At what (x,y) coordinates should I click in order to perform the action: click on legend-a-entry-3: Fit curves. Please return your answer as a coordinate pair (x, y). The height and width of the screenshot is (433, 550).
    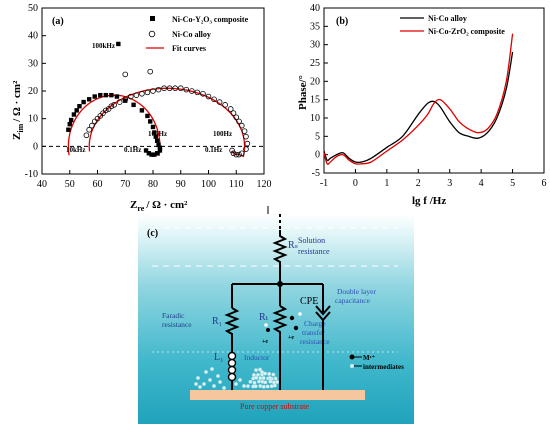
    Looking at the image, I should click on (189, 48).